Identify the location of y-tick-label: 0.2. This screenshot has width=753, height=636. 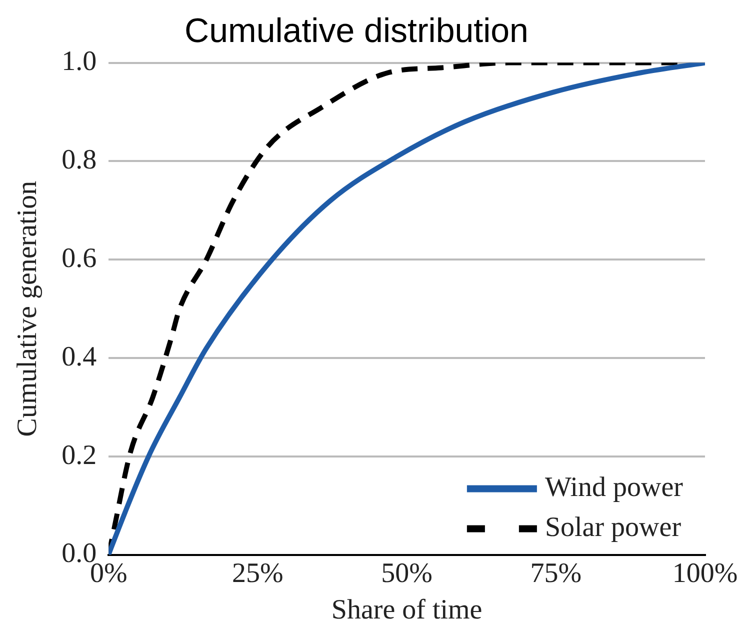
(79, 455).